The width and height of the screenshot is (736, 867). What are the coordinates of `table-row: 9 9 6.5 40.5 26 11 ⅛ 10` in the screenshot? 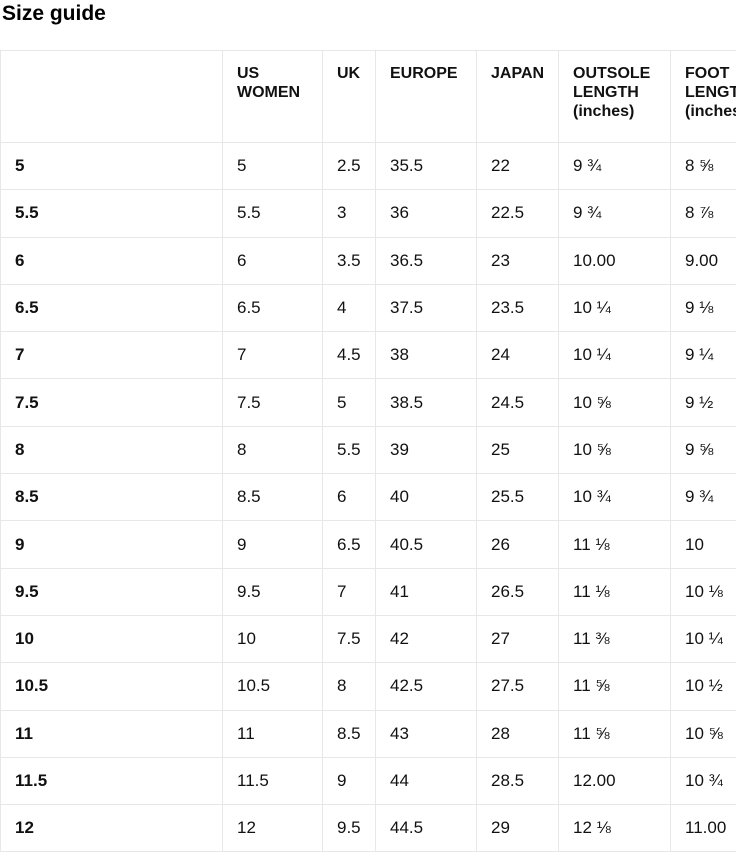 It's located at (368, 544).